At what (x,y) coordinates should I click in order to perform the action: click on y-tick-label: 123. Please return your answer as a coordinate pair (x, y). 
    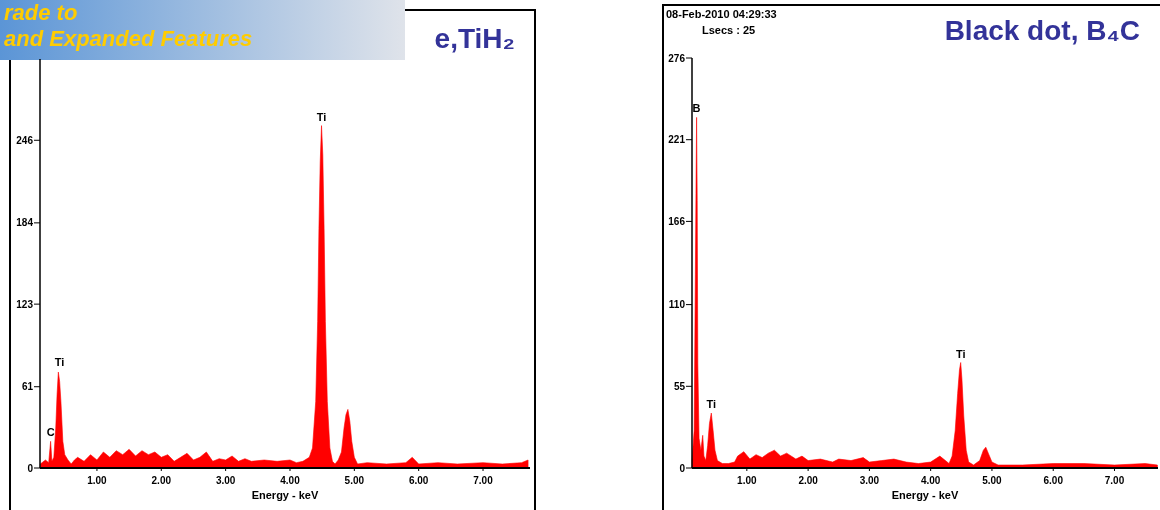
    Looking at the image, I should click on (25, 304).